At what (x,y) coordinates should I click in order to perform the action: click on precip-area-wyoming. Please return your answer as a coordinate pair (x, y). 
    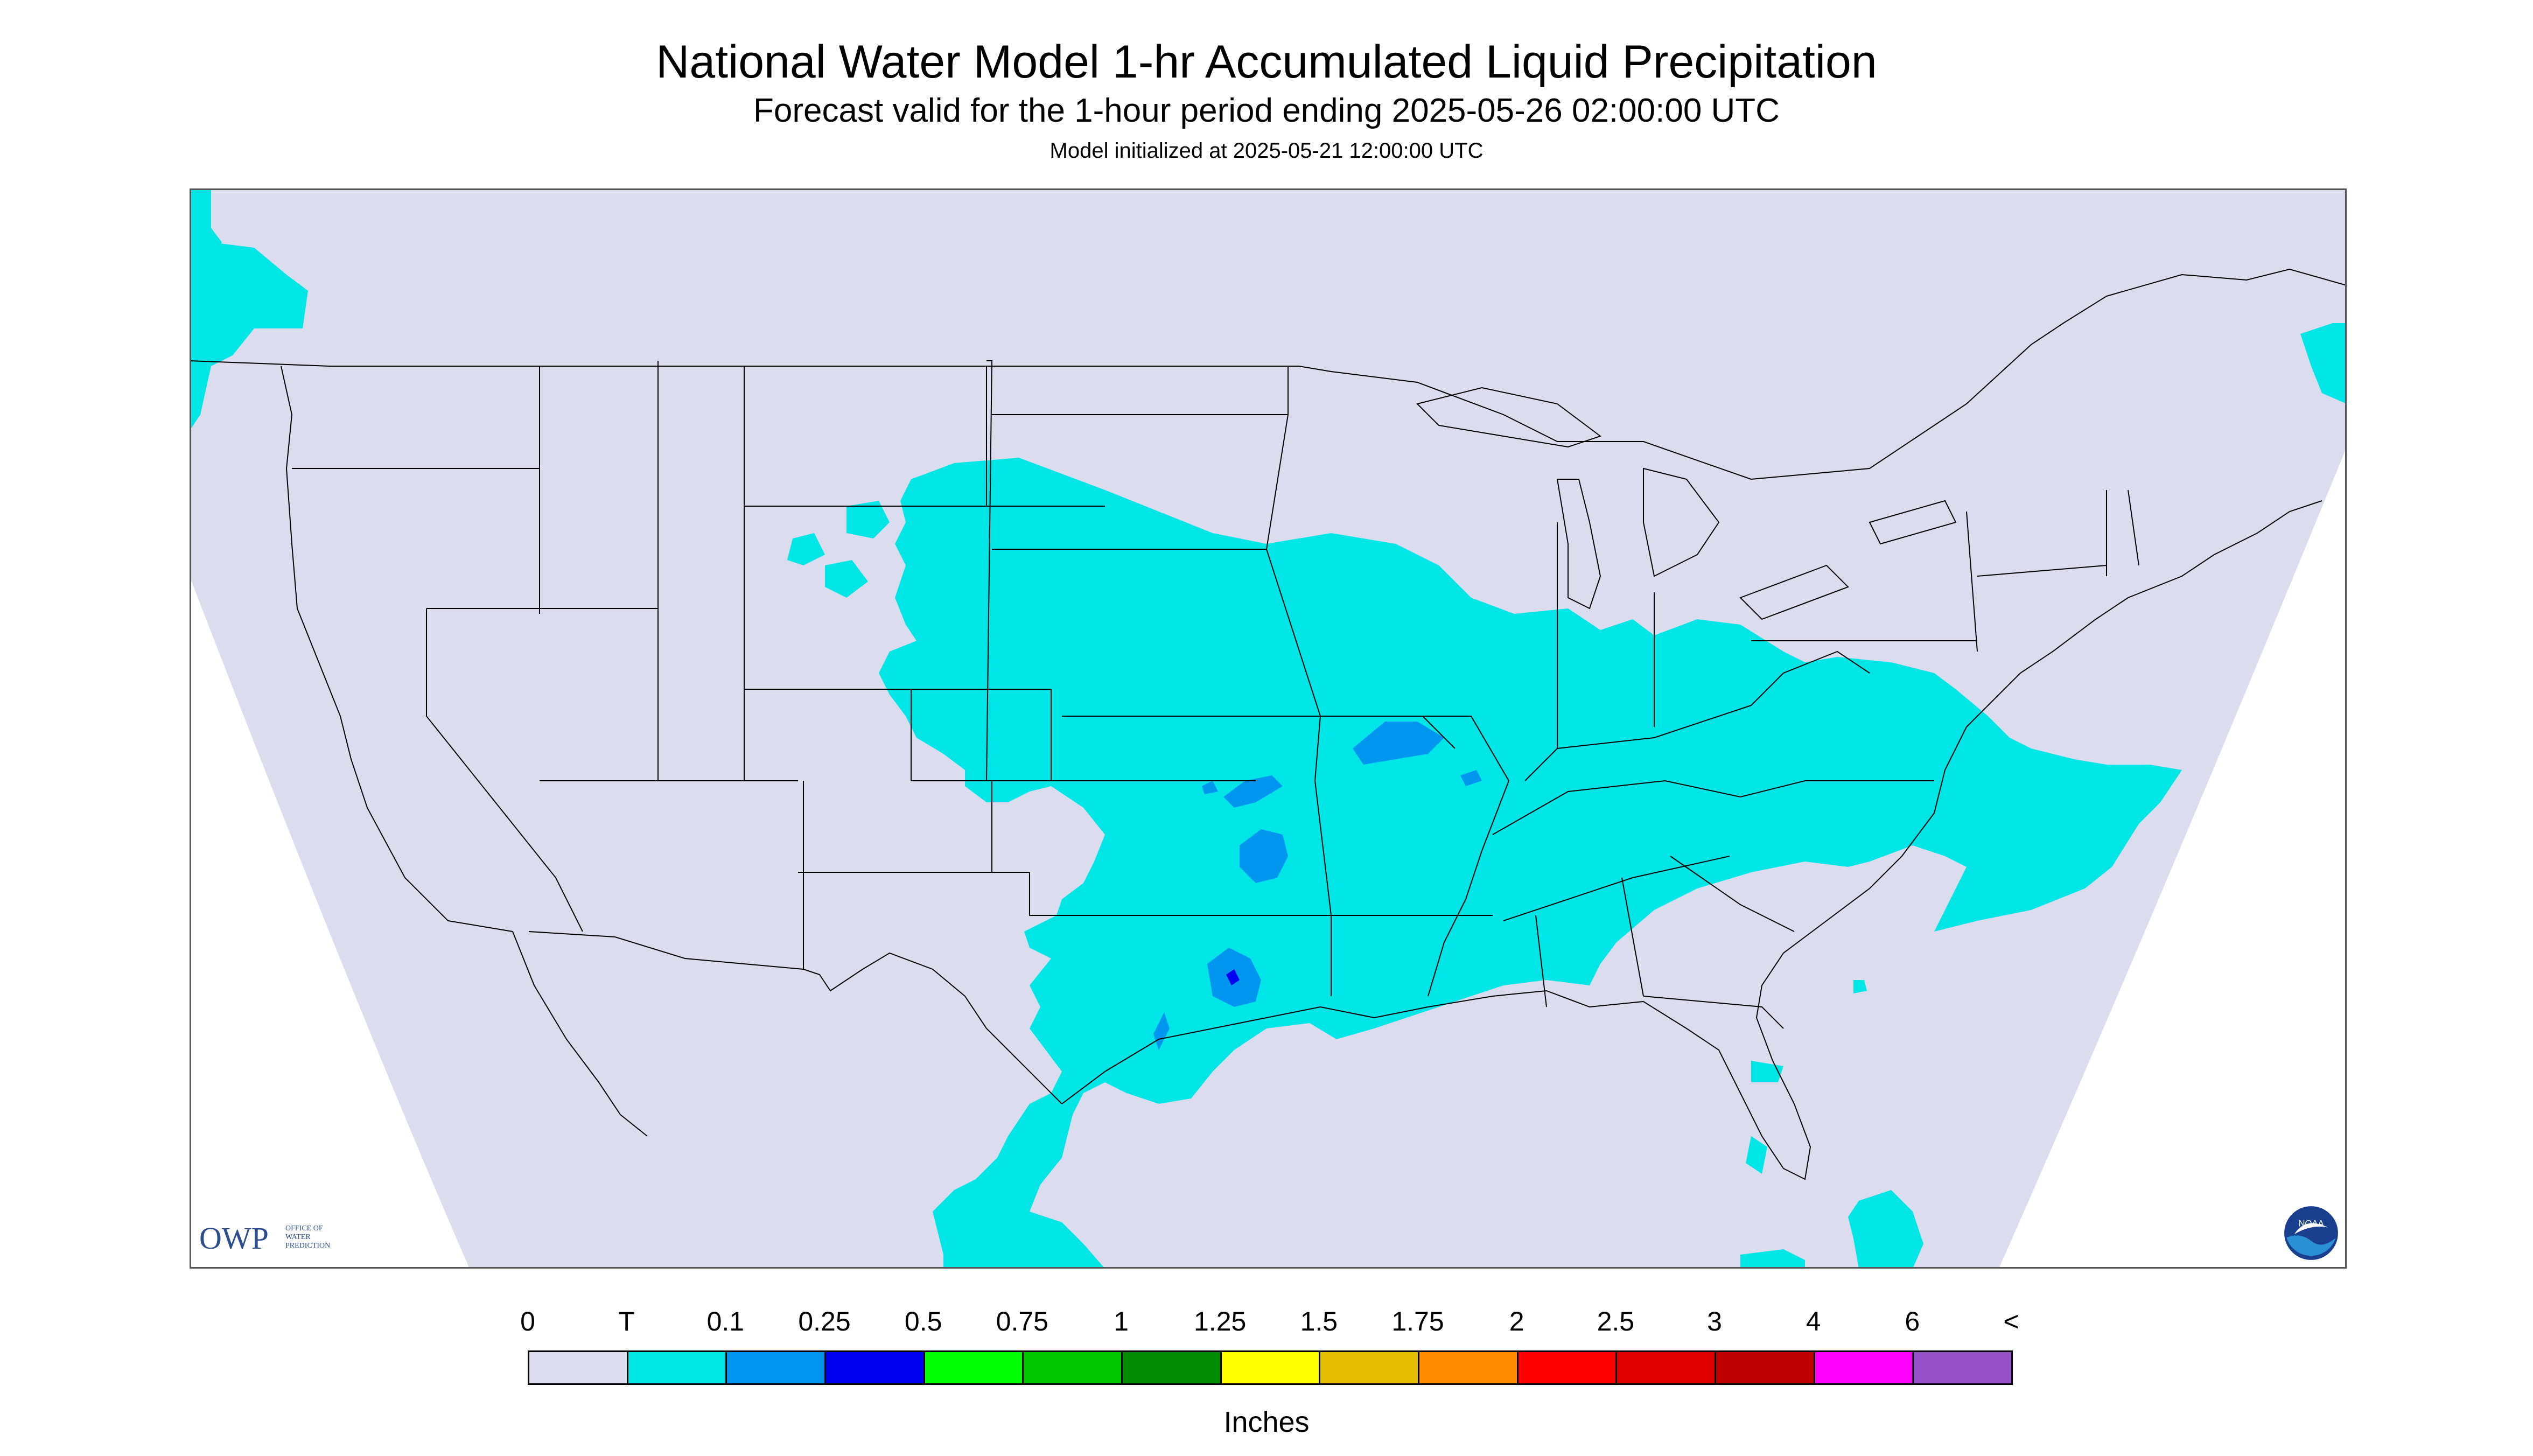
    Looking at the image, I should click on (868, 519).